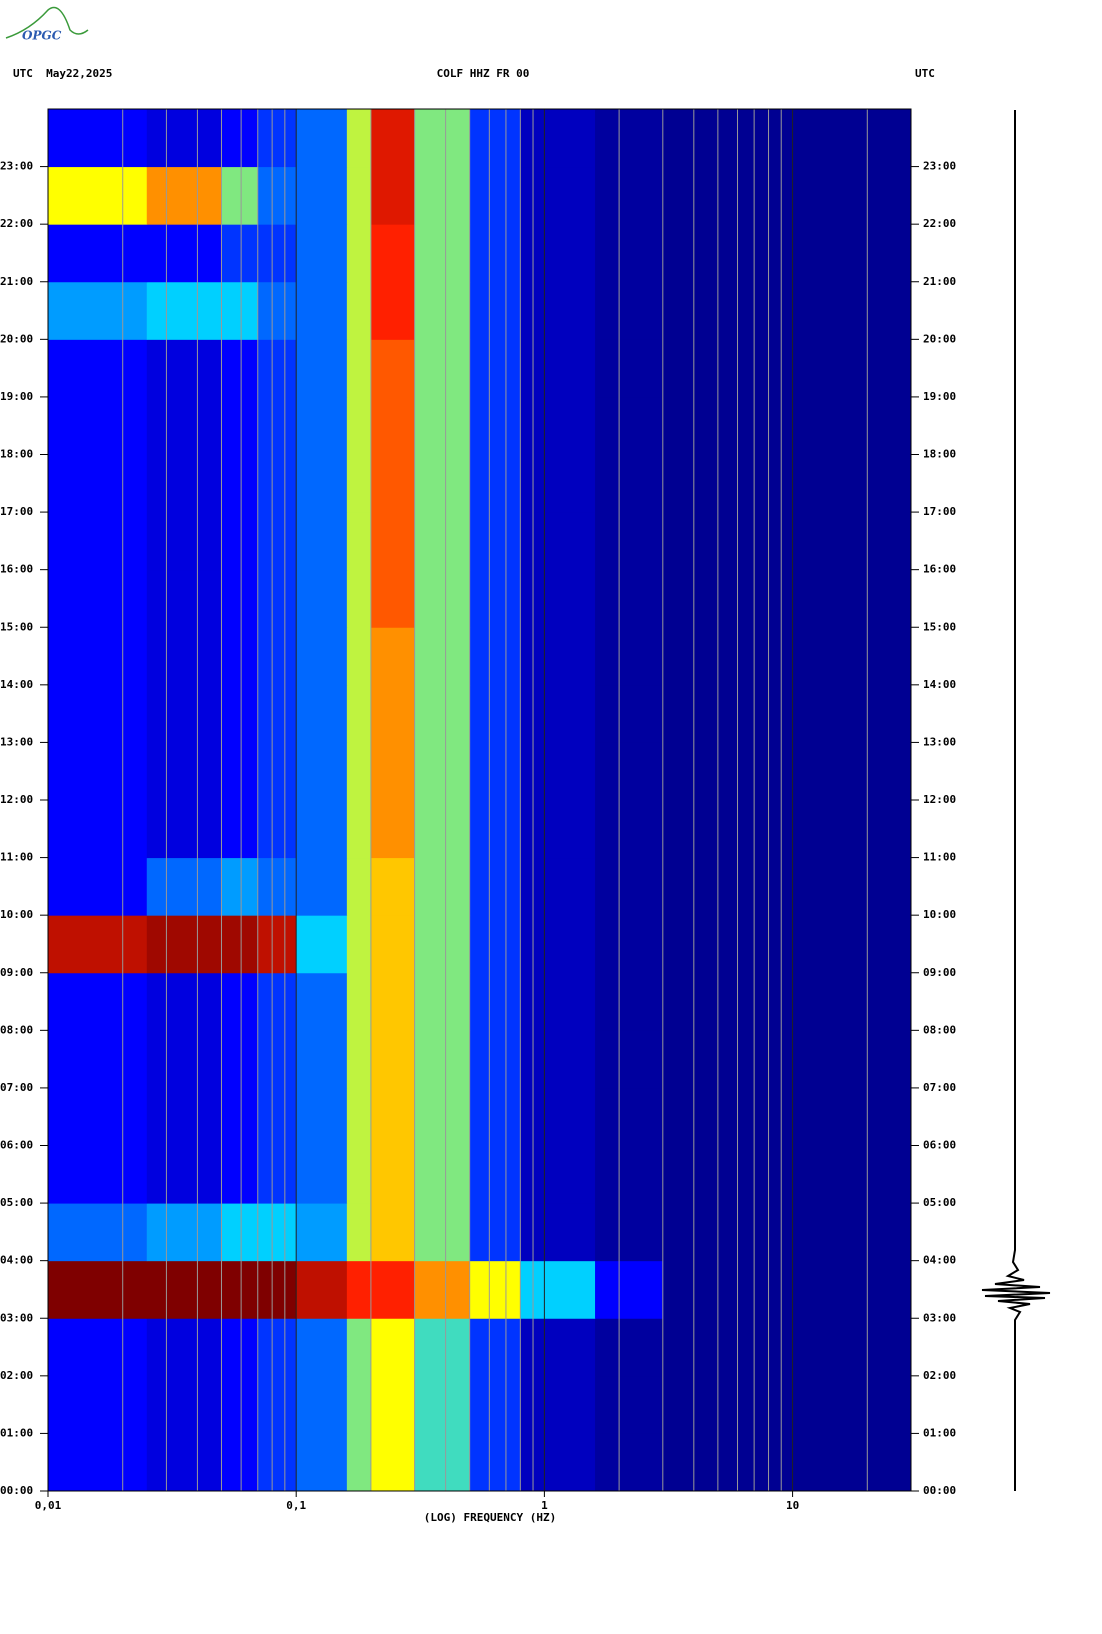 This screenshot has width=1102, height=1634. Describe the element at coordinates (939, 281) in the screenshot. I see `y-tick-label-right: 21:00` at that location.